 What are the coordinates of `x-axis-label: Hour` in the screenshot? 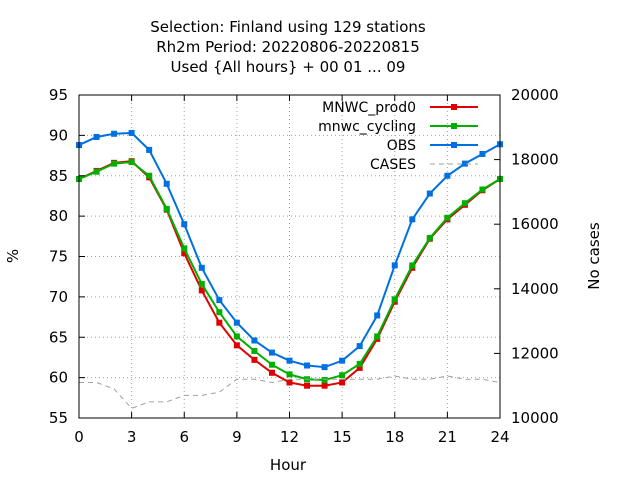 It's located at (288, 465).